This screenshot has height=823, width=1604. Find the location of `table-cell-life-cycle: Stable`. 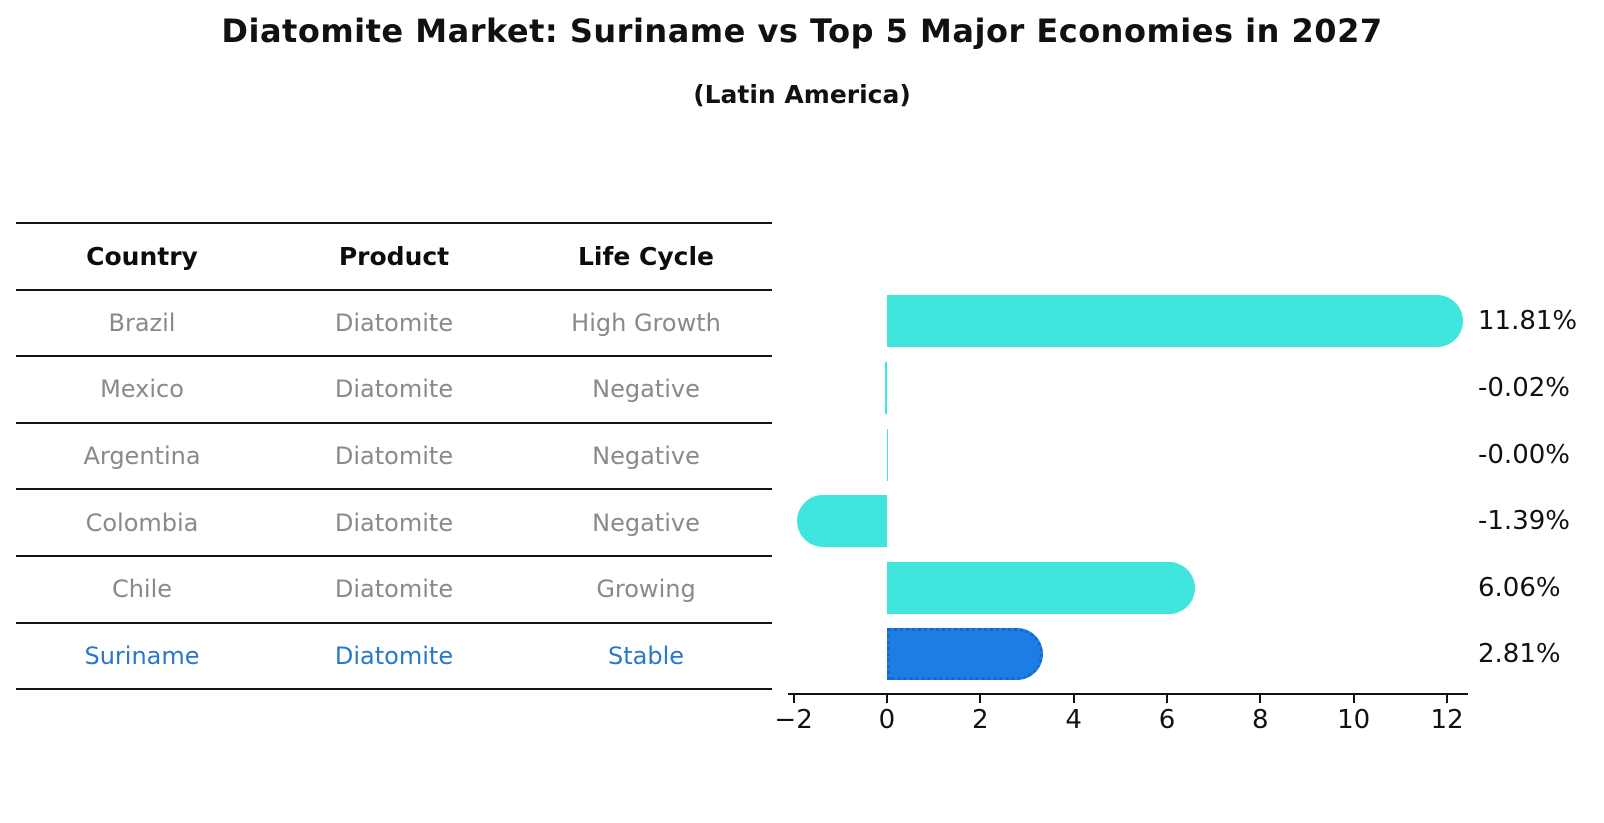

table-cell-life-cycle: Stable is located at coordinates (646, 655).